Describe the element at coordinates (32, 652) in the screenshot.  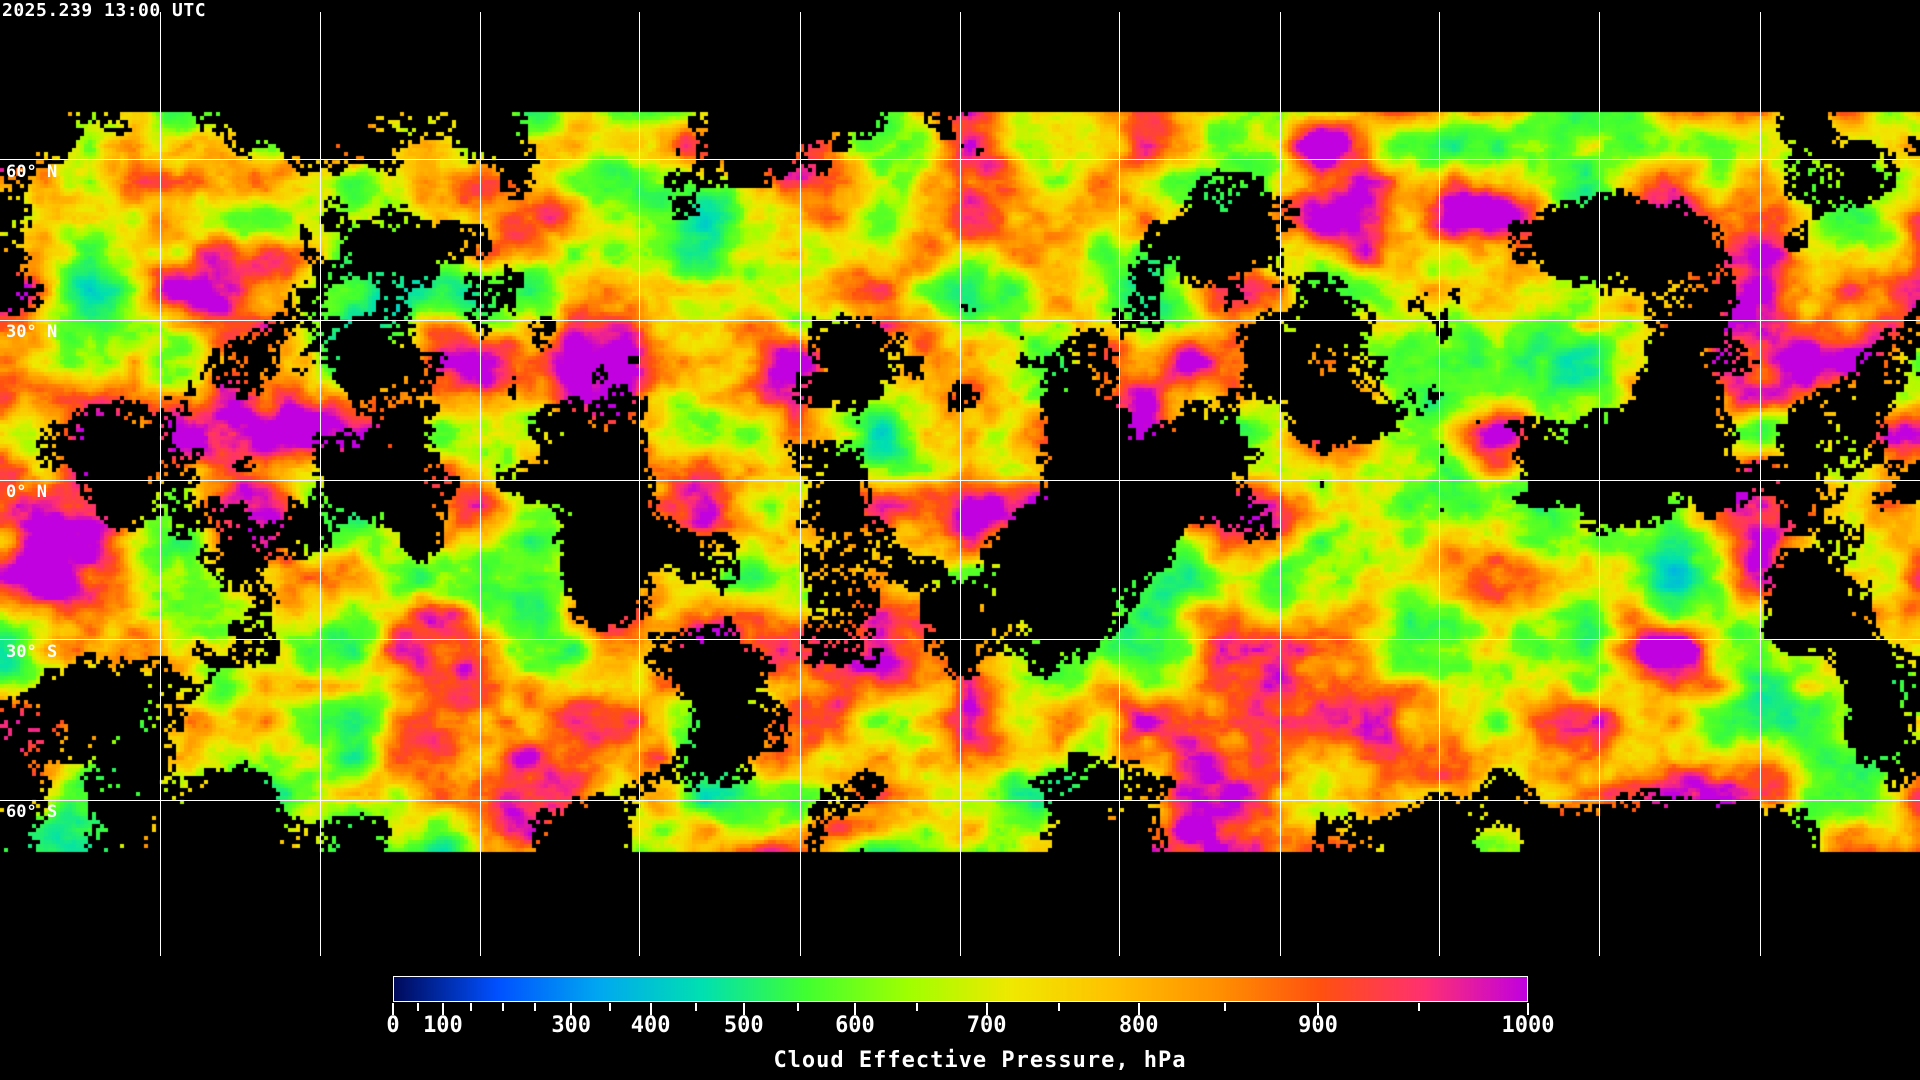
I see `lat-label-30s: 30° S` at that location.